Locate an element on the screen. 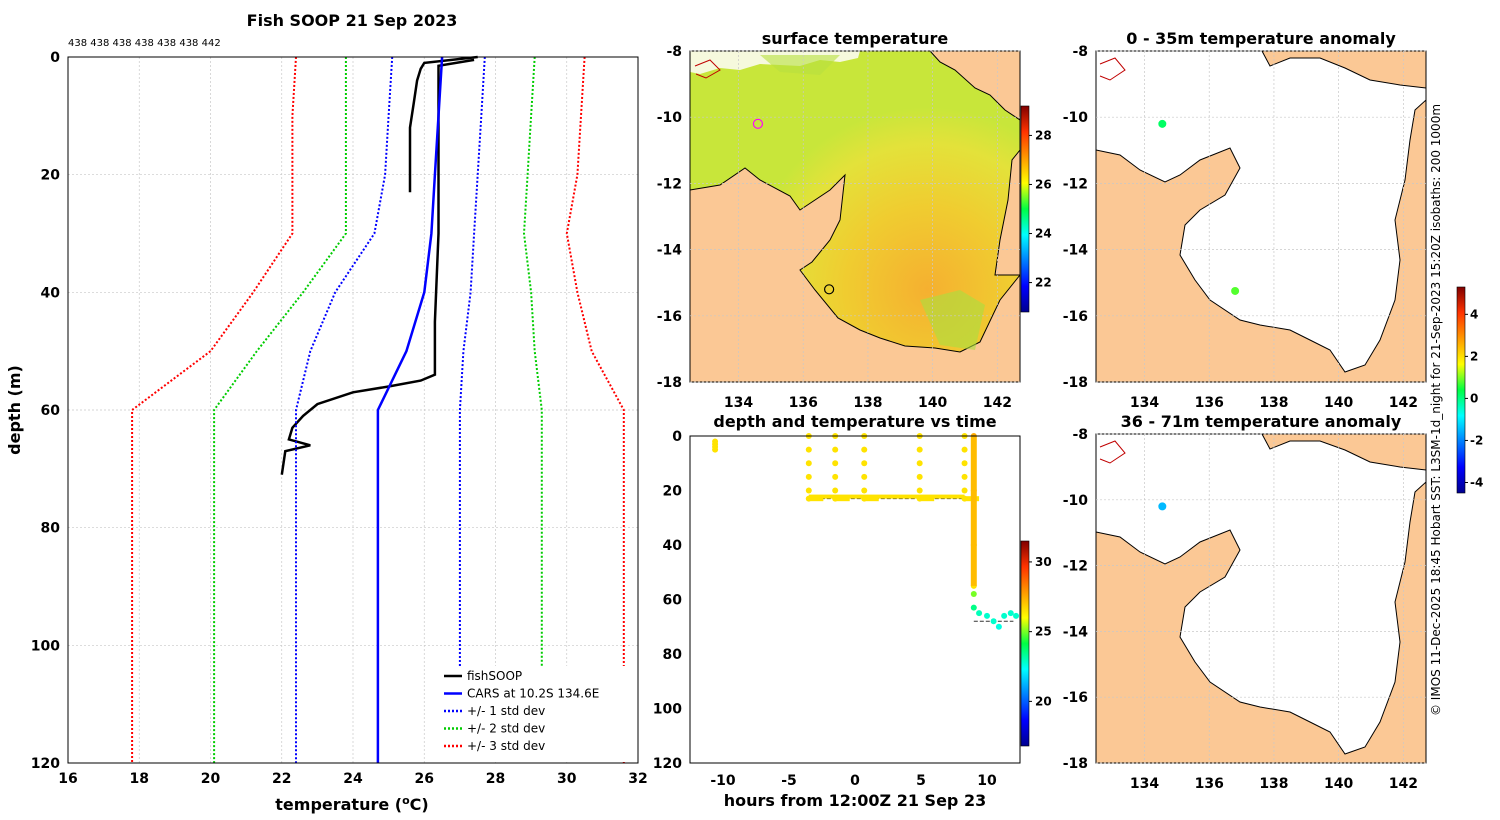 This screenshot has width=1500, height=820. y-tick-label: 100 is located at coordinates (45, 646).